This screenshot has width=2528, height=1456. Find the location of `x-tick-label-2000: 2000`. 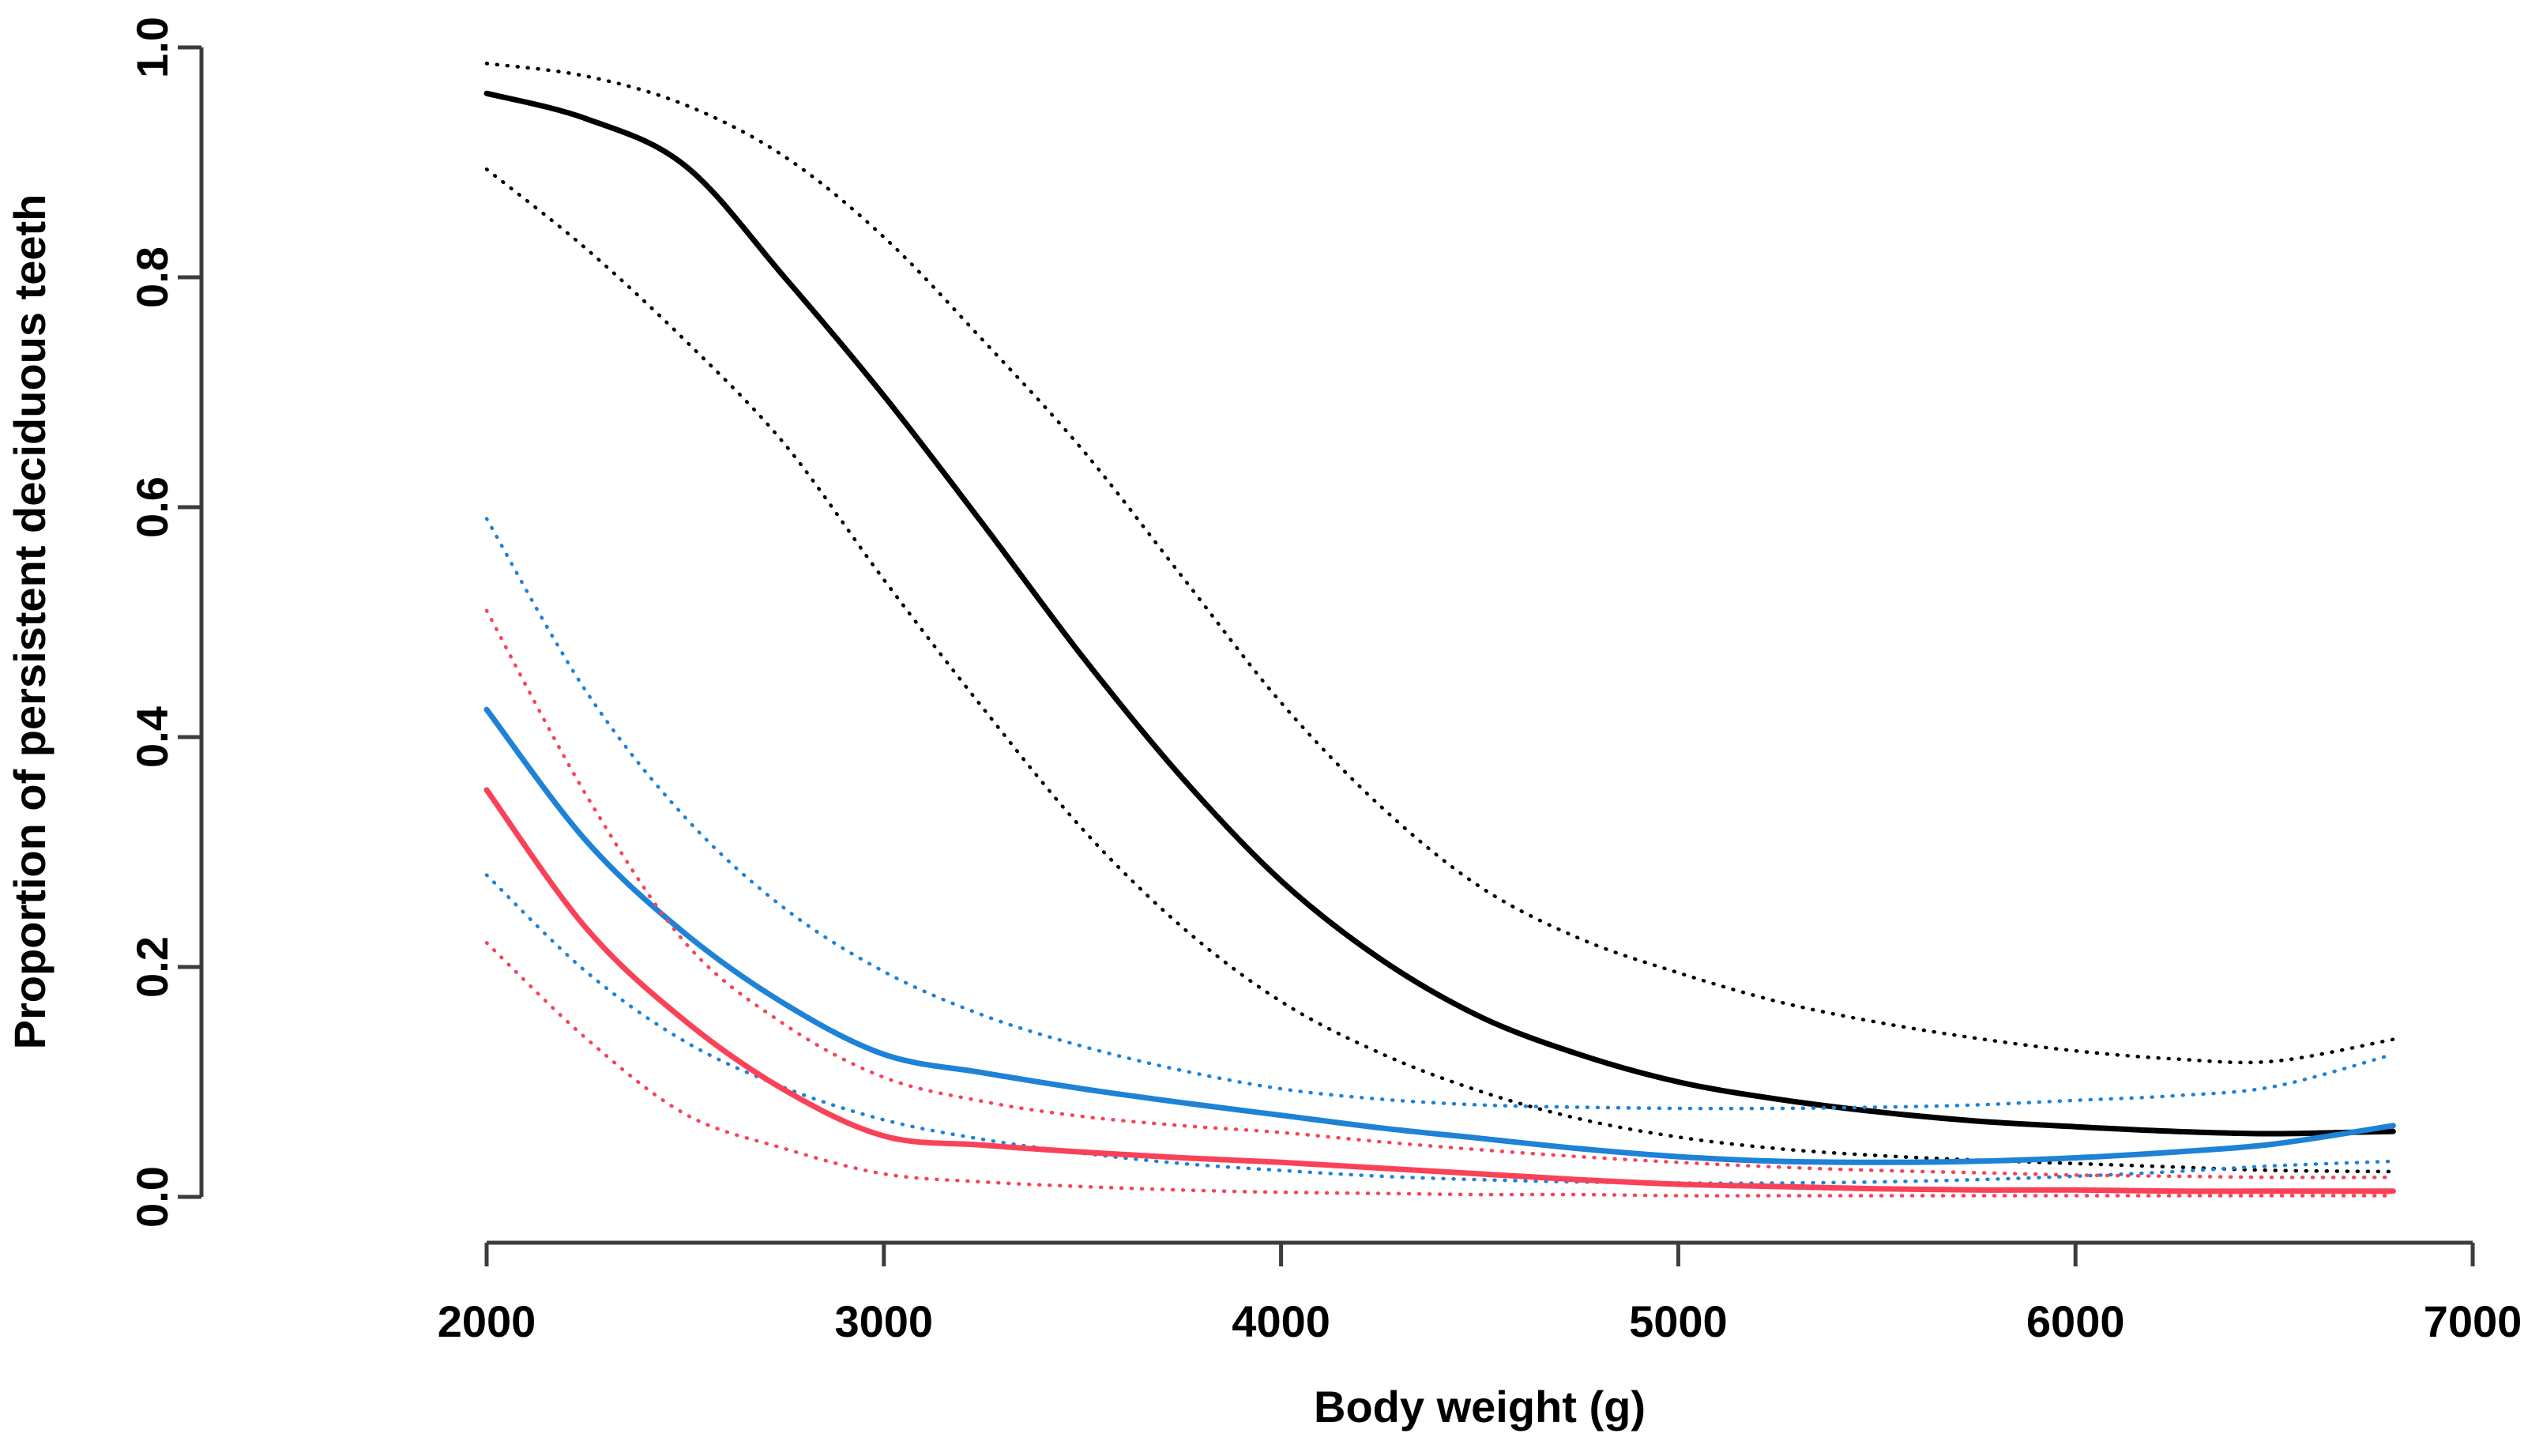

x-tick-label-2000: 2000 is located at coordinates (487, 1321).